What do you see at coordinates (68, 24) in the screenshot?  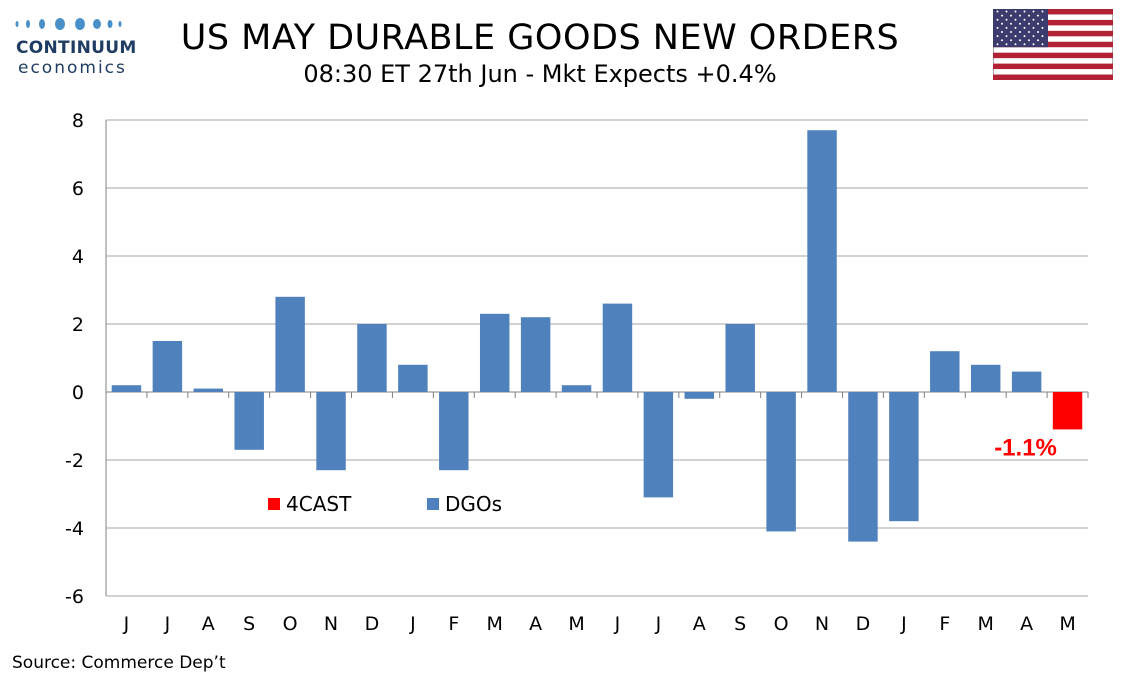 I see `logo-dots-icon` at bounding box center [68, 24].